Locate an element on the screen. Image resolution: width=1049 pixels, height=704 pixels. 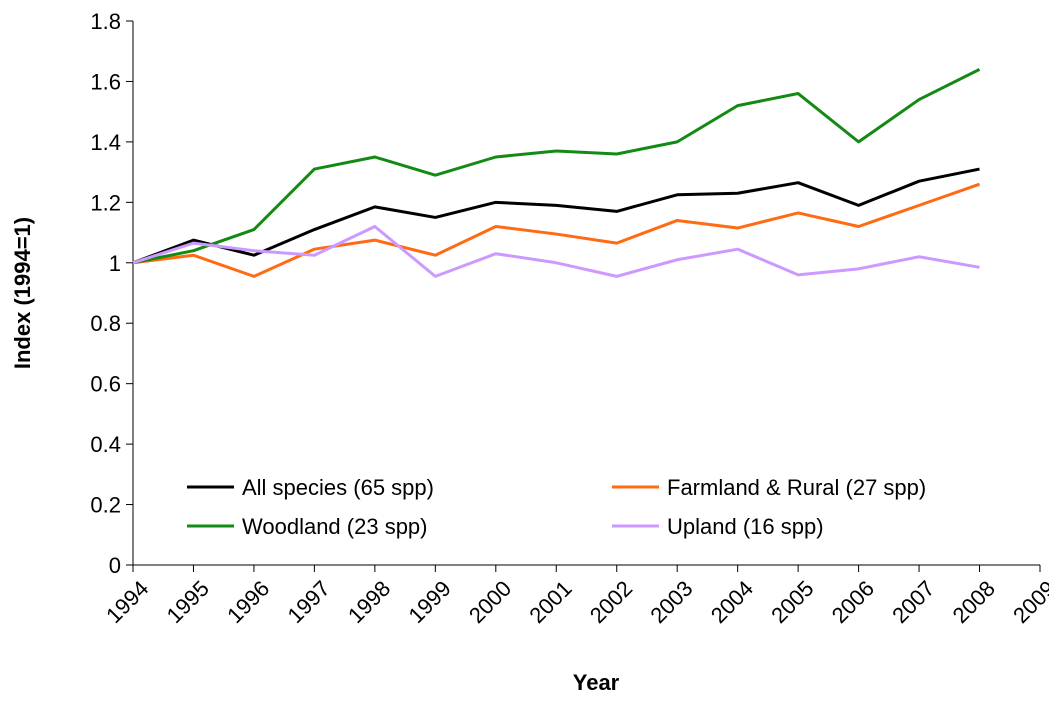
x-tick-label: 1998 is located at coordinates (369, 602).